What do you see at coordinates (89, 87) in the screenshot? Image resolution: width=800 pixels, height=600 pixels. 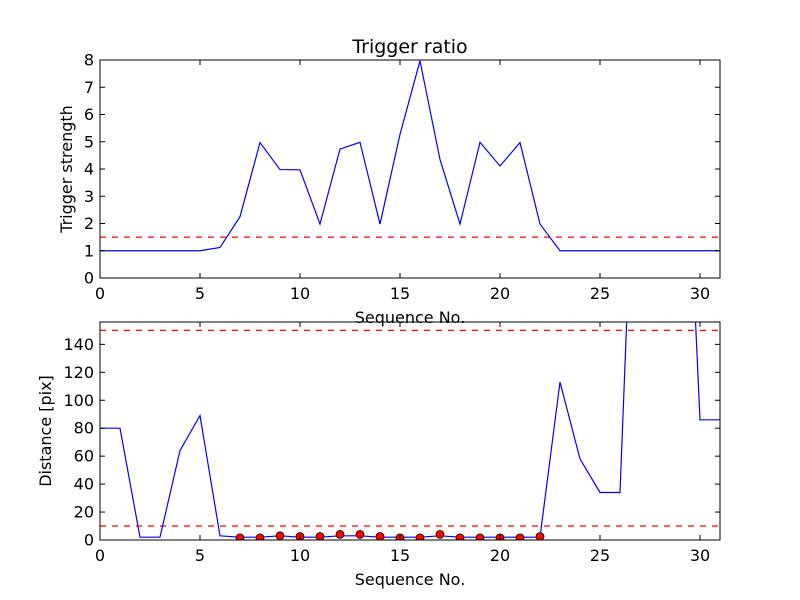 I see `y-tick-label: 7` at bounding box center [89, 87].